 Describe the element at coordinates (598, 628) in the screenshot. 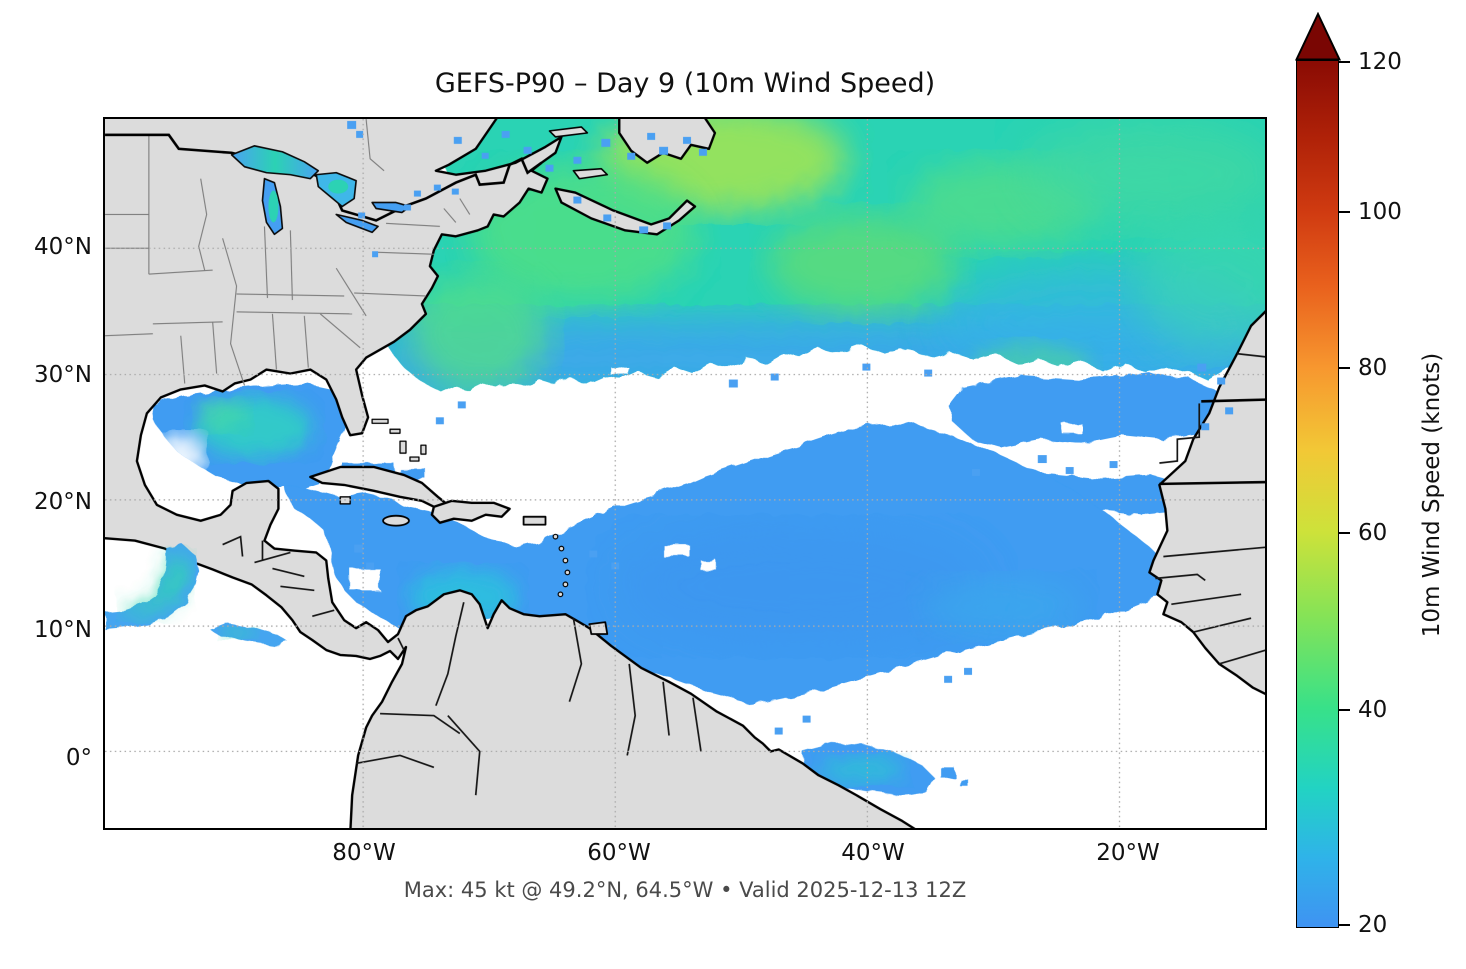

I see `trinidad` at that location.